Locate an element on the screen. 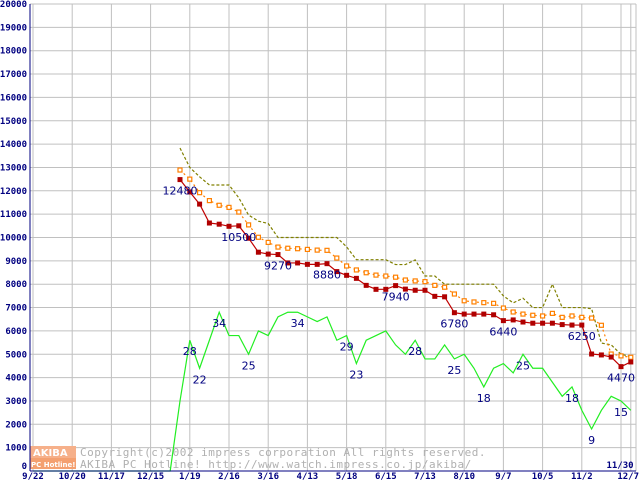 The height and width of the screenshot is (480, 640). x-tick-label: 11/2 is located at coordinates (582, 476).